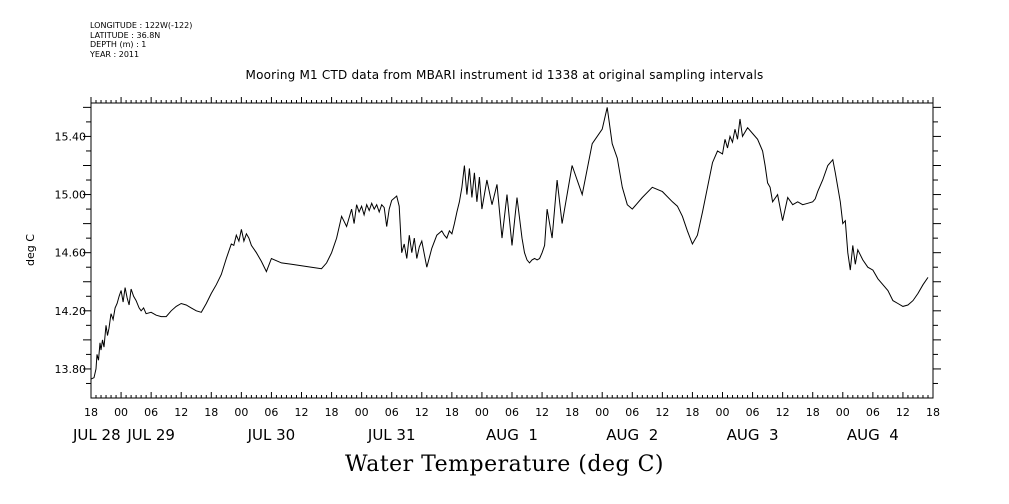 The image size is (1009, 504). I want to click on y-tick-label: 14.60, so click(71, 253).